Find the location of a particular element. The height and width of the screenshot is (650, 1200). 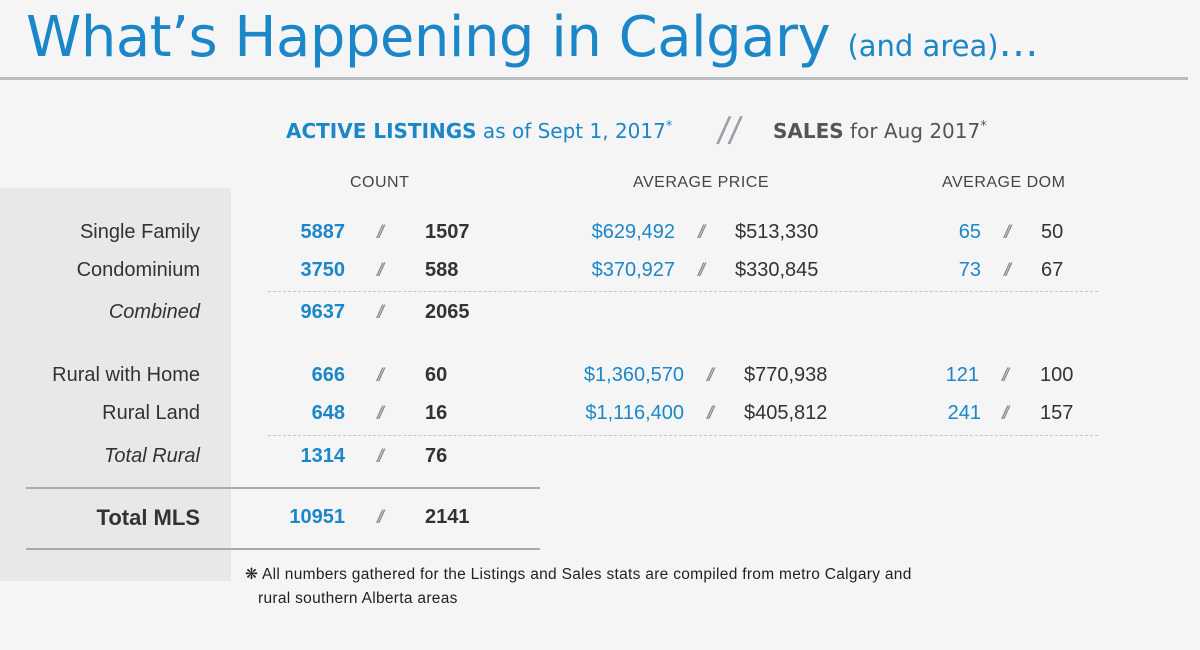

row-label-single-family: Single Family is located at coordinates (139, 232).